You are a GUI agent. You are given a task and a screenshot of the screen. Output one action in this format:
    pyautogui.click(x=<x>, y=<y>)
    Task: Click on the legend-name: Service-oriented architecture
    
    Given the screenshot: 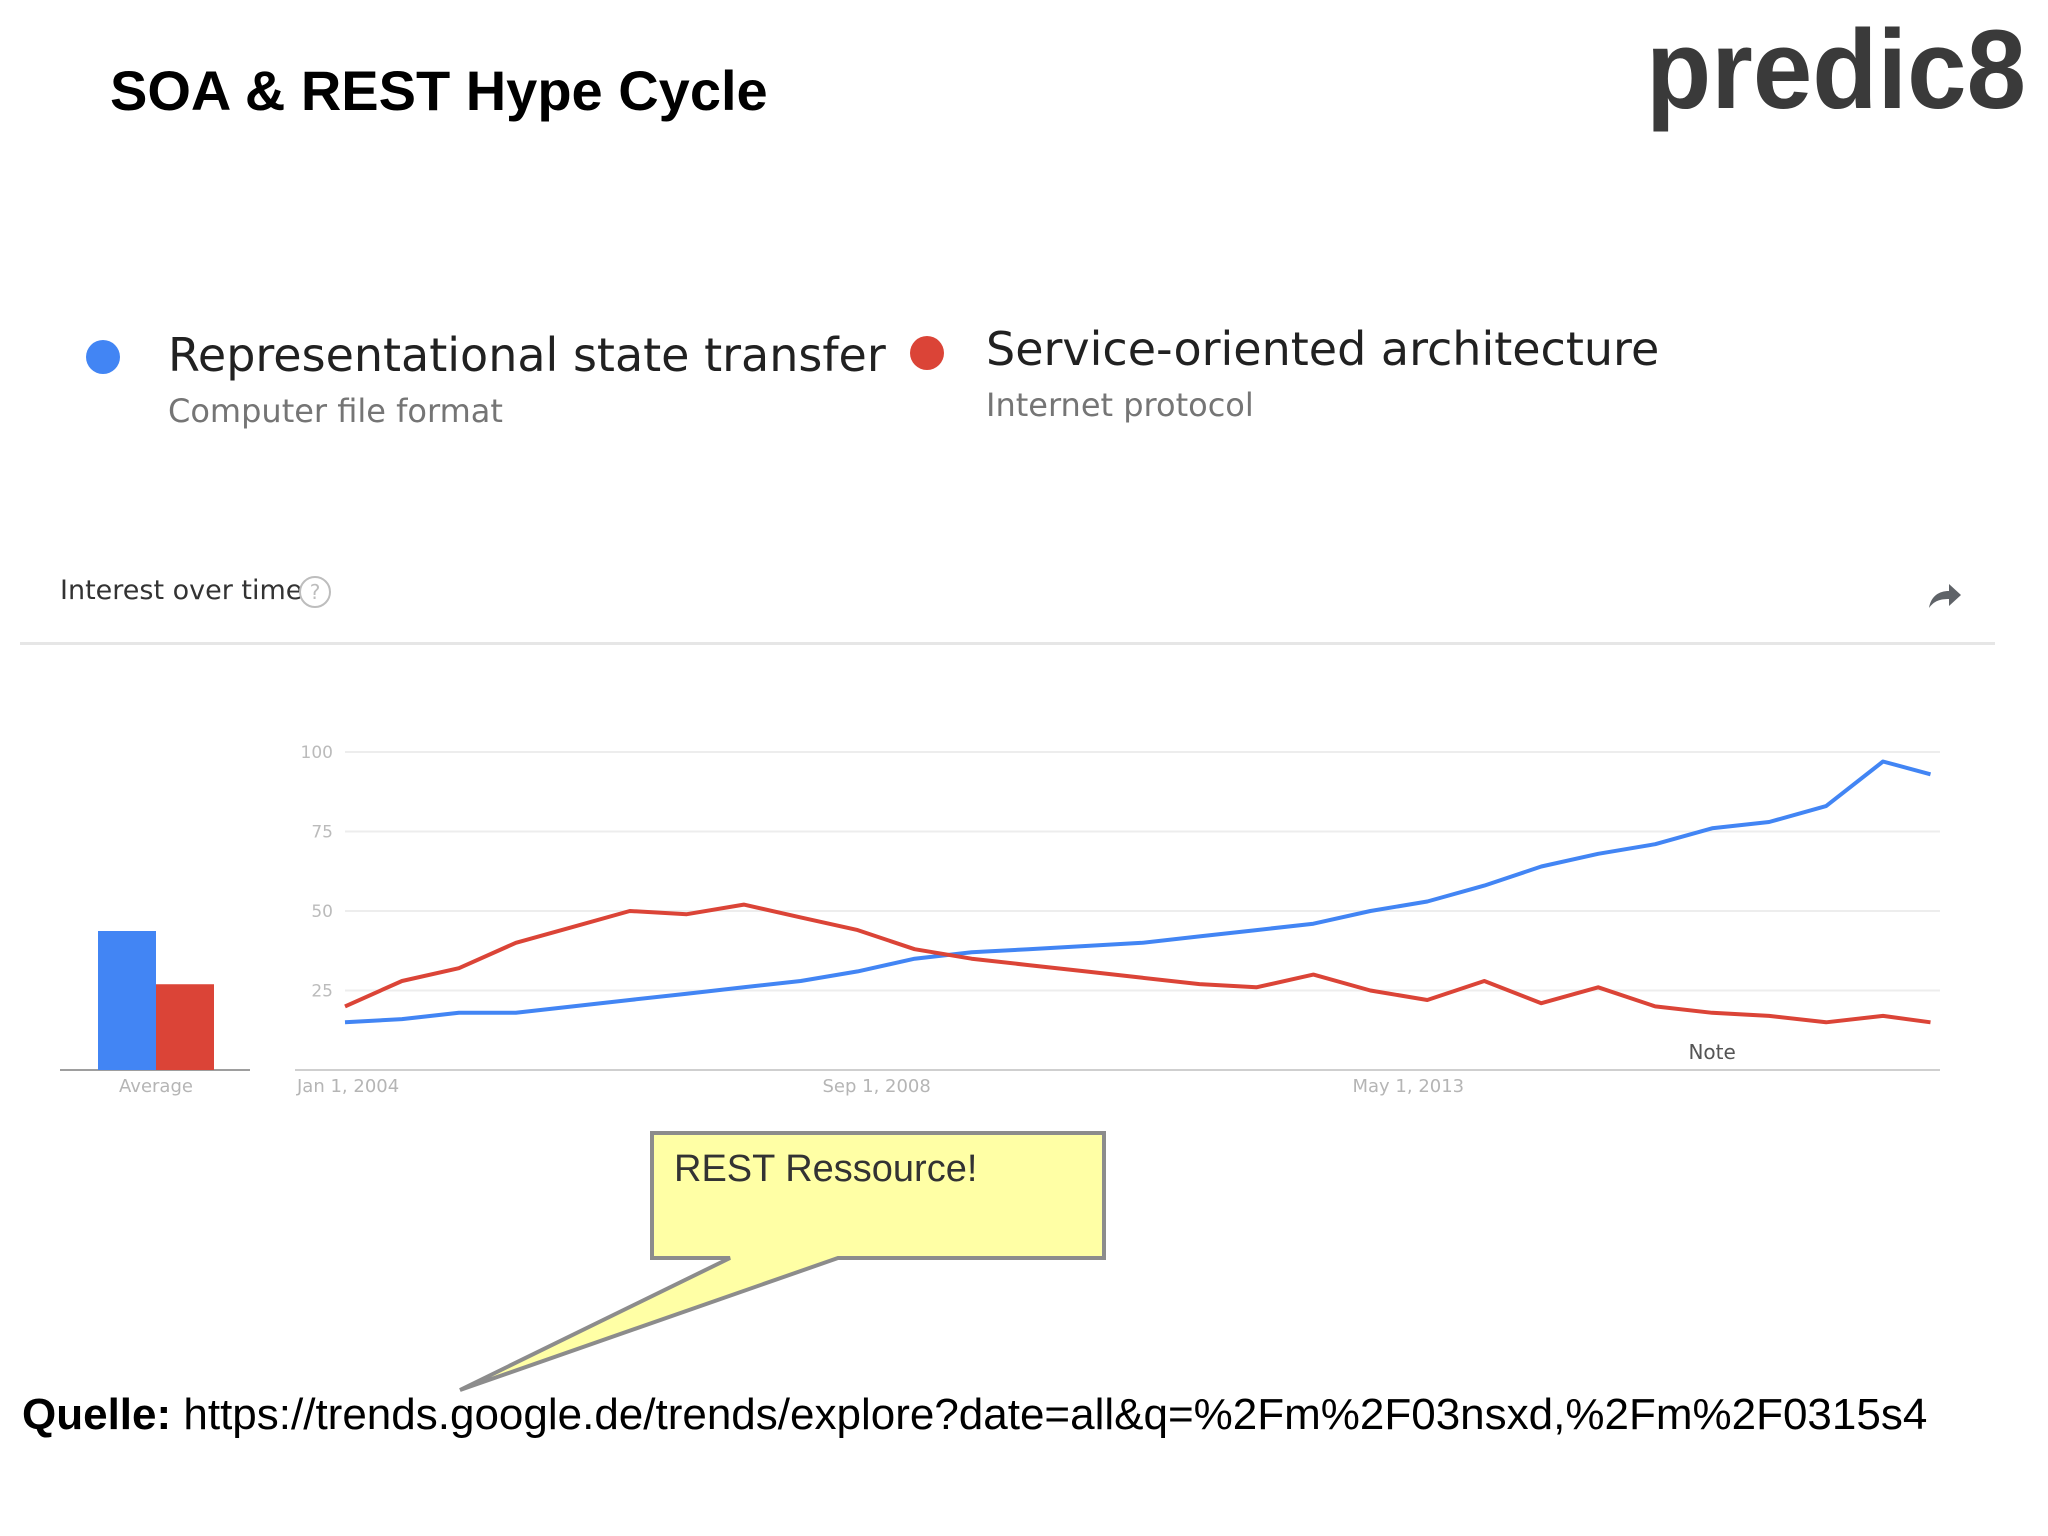 What is the action you would take?
    pyautogui.click(x=1323, y=349)
    